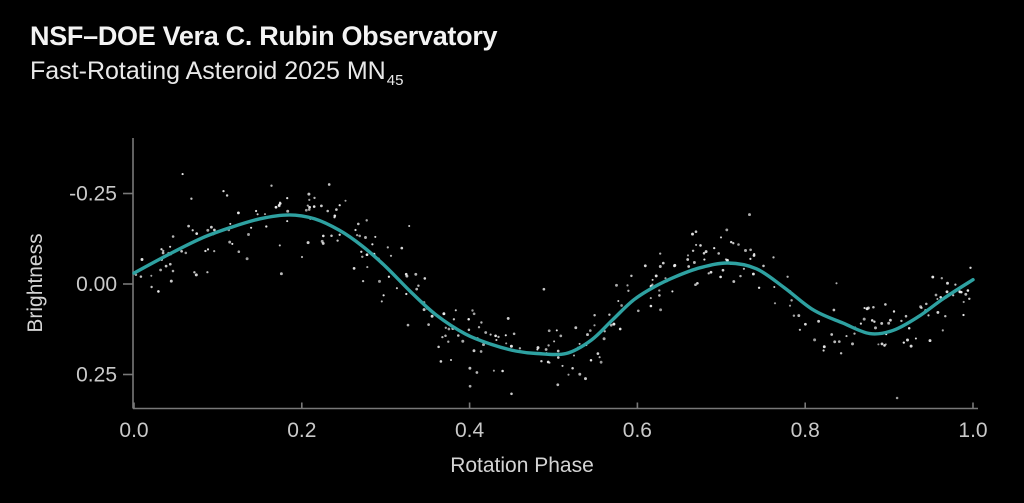  I want to click on x-tick-label: 0.2, so click(301, 430).